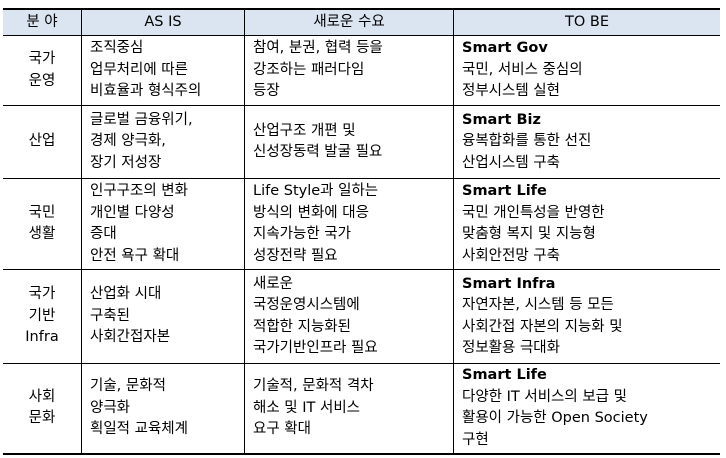 Image resolution: width=726 pixels, height=458 pixels. What do you see at coordinates (309, 69) in the screenshot?
I see `cell-line: 강조하는 패러다임` at bounding box center [309, 69].